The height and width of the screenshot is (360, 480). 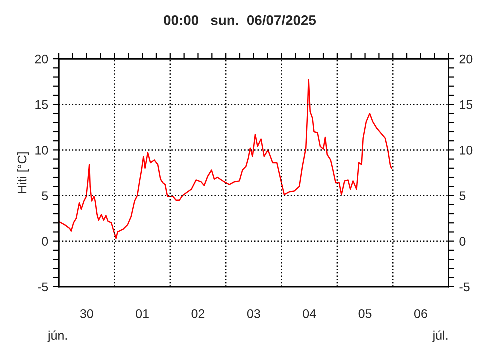 What do you see at coordinates (463, 241) in the screenshot?
I see `y2-tick-label: 0` at bounding box center [463, 241].